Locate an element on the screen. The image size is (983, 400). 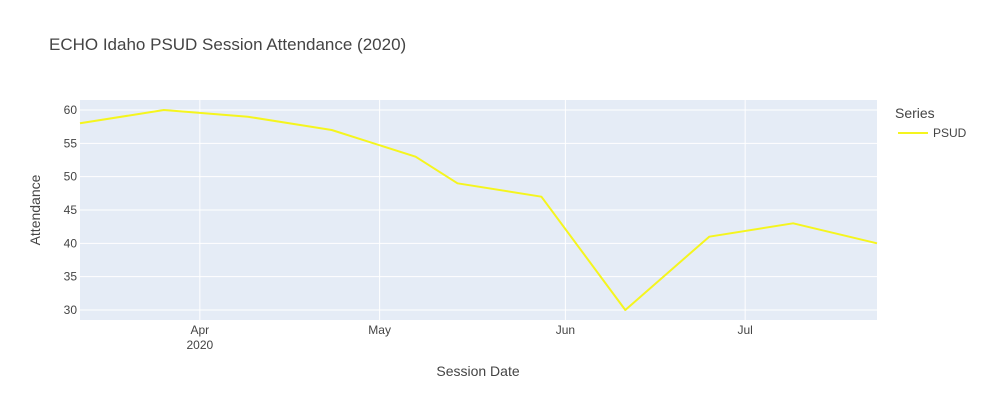
x-tick-label: Jul is located at coordinates (744, 330).